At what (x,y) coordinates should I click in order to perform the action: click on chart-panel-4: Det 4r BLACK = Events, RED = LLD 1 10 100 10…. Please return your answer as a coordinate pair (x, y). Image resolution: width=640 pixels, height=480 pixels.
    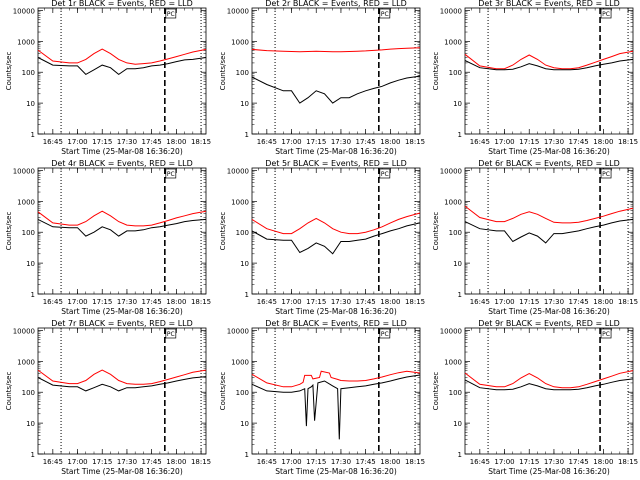
    Looking at the image, I should click on (108, 237).